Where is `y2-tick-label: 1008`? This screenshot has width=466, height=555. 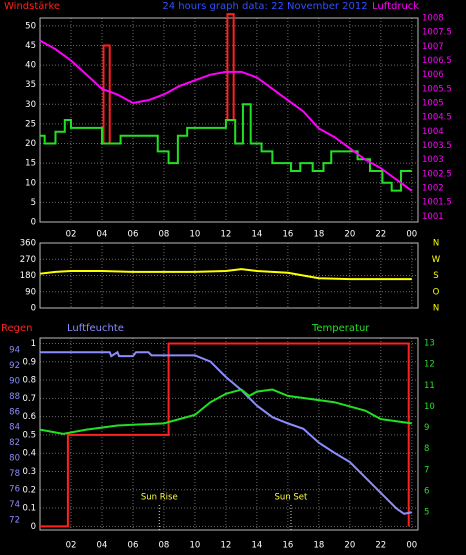
y2-tick-label: 1008 is located at coordinates (433, 19).